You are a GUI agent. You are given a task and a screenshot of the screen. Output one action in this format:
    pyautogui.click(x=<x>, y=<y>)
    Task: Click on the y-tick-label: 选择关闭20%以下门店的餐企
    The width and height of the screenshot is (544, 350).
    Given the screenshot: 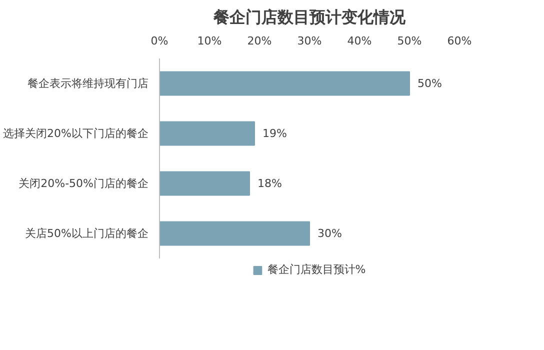 What is the action you would take?
    pyautogui.click(x=76, y=133)
    